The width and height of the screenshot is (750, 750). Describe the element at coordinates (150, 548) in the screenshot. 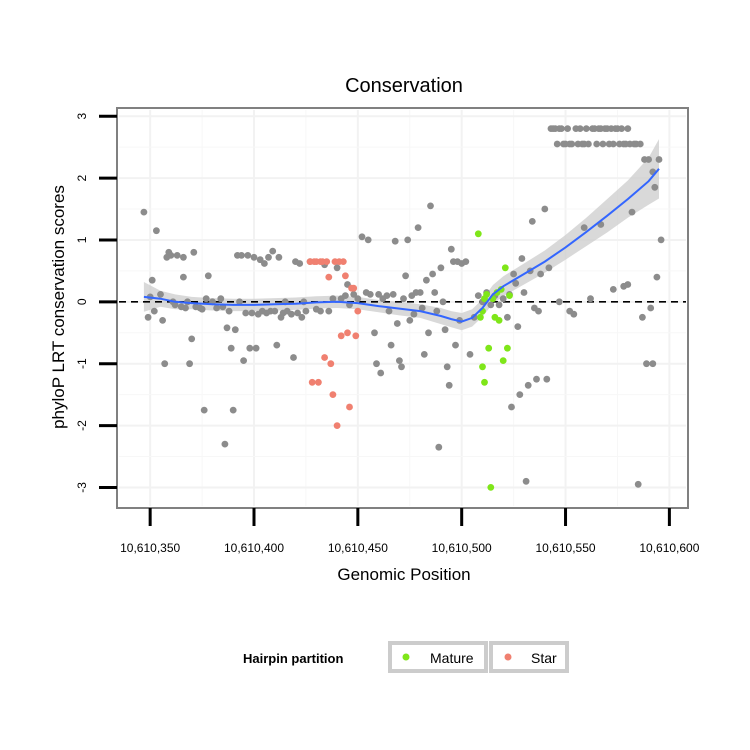

I see `x-tick-label: 10,610,350` at that location.